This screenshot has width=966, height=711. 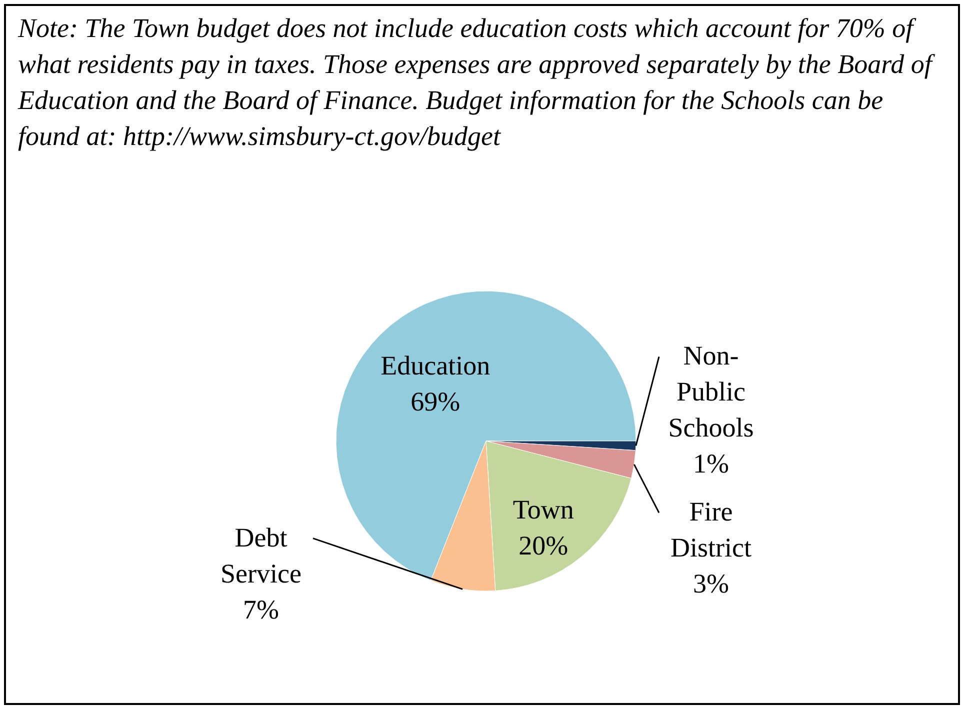 What do you see at coordinates (435, 401) in the screenshot?
I see `data-label: 69%` at bounding box center [435, 401].